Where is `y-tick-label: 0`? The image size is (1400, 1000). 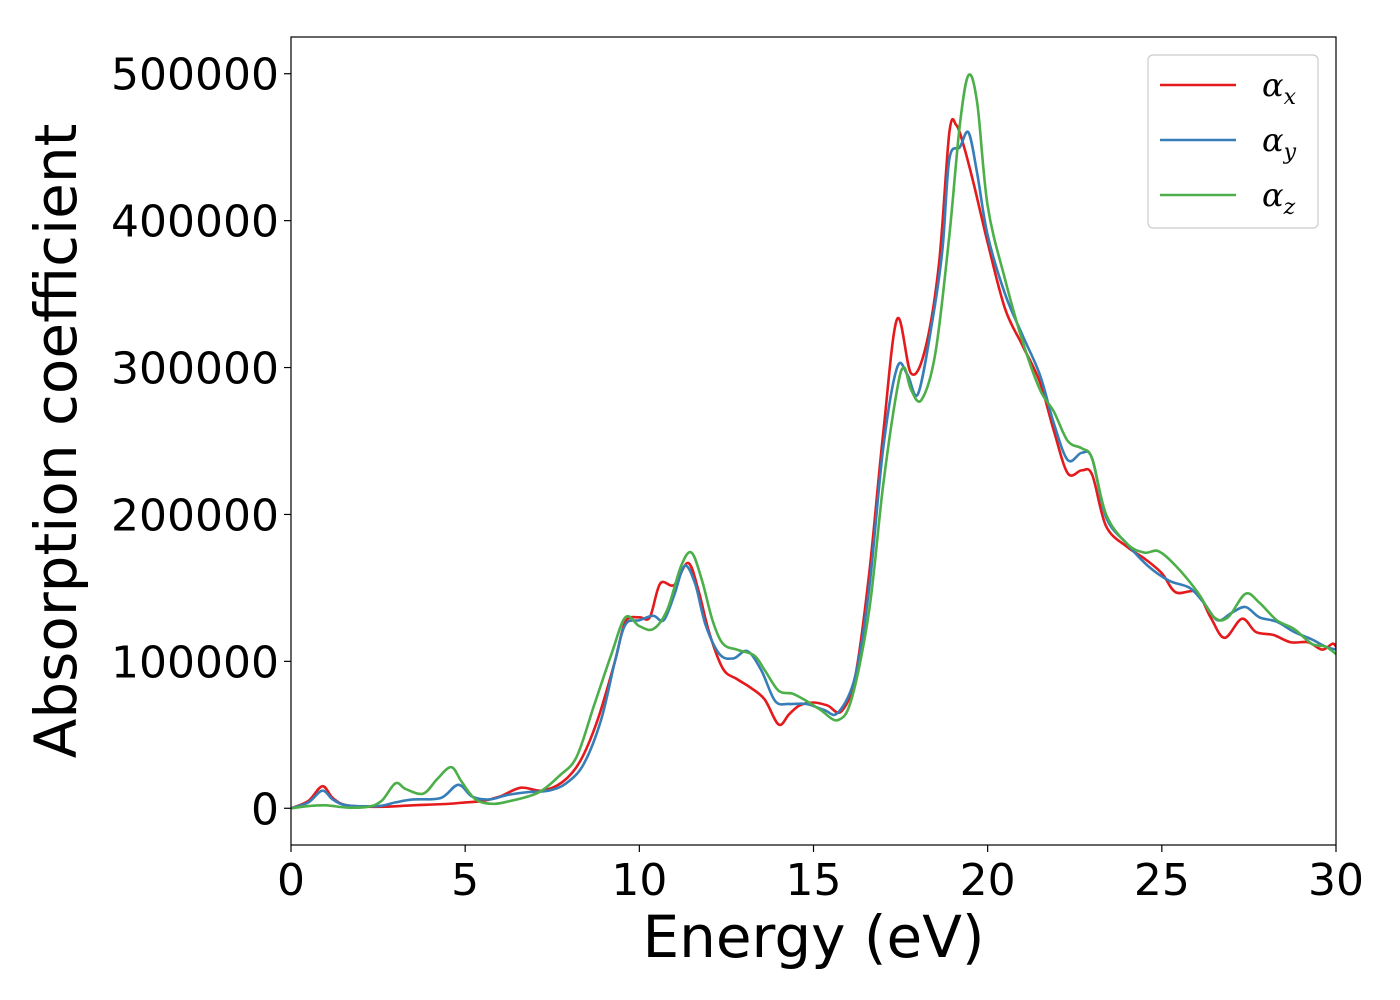 y-tick-label: 0 is located at coordinates (265, 809).